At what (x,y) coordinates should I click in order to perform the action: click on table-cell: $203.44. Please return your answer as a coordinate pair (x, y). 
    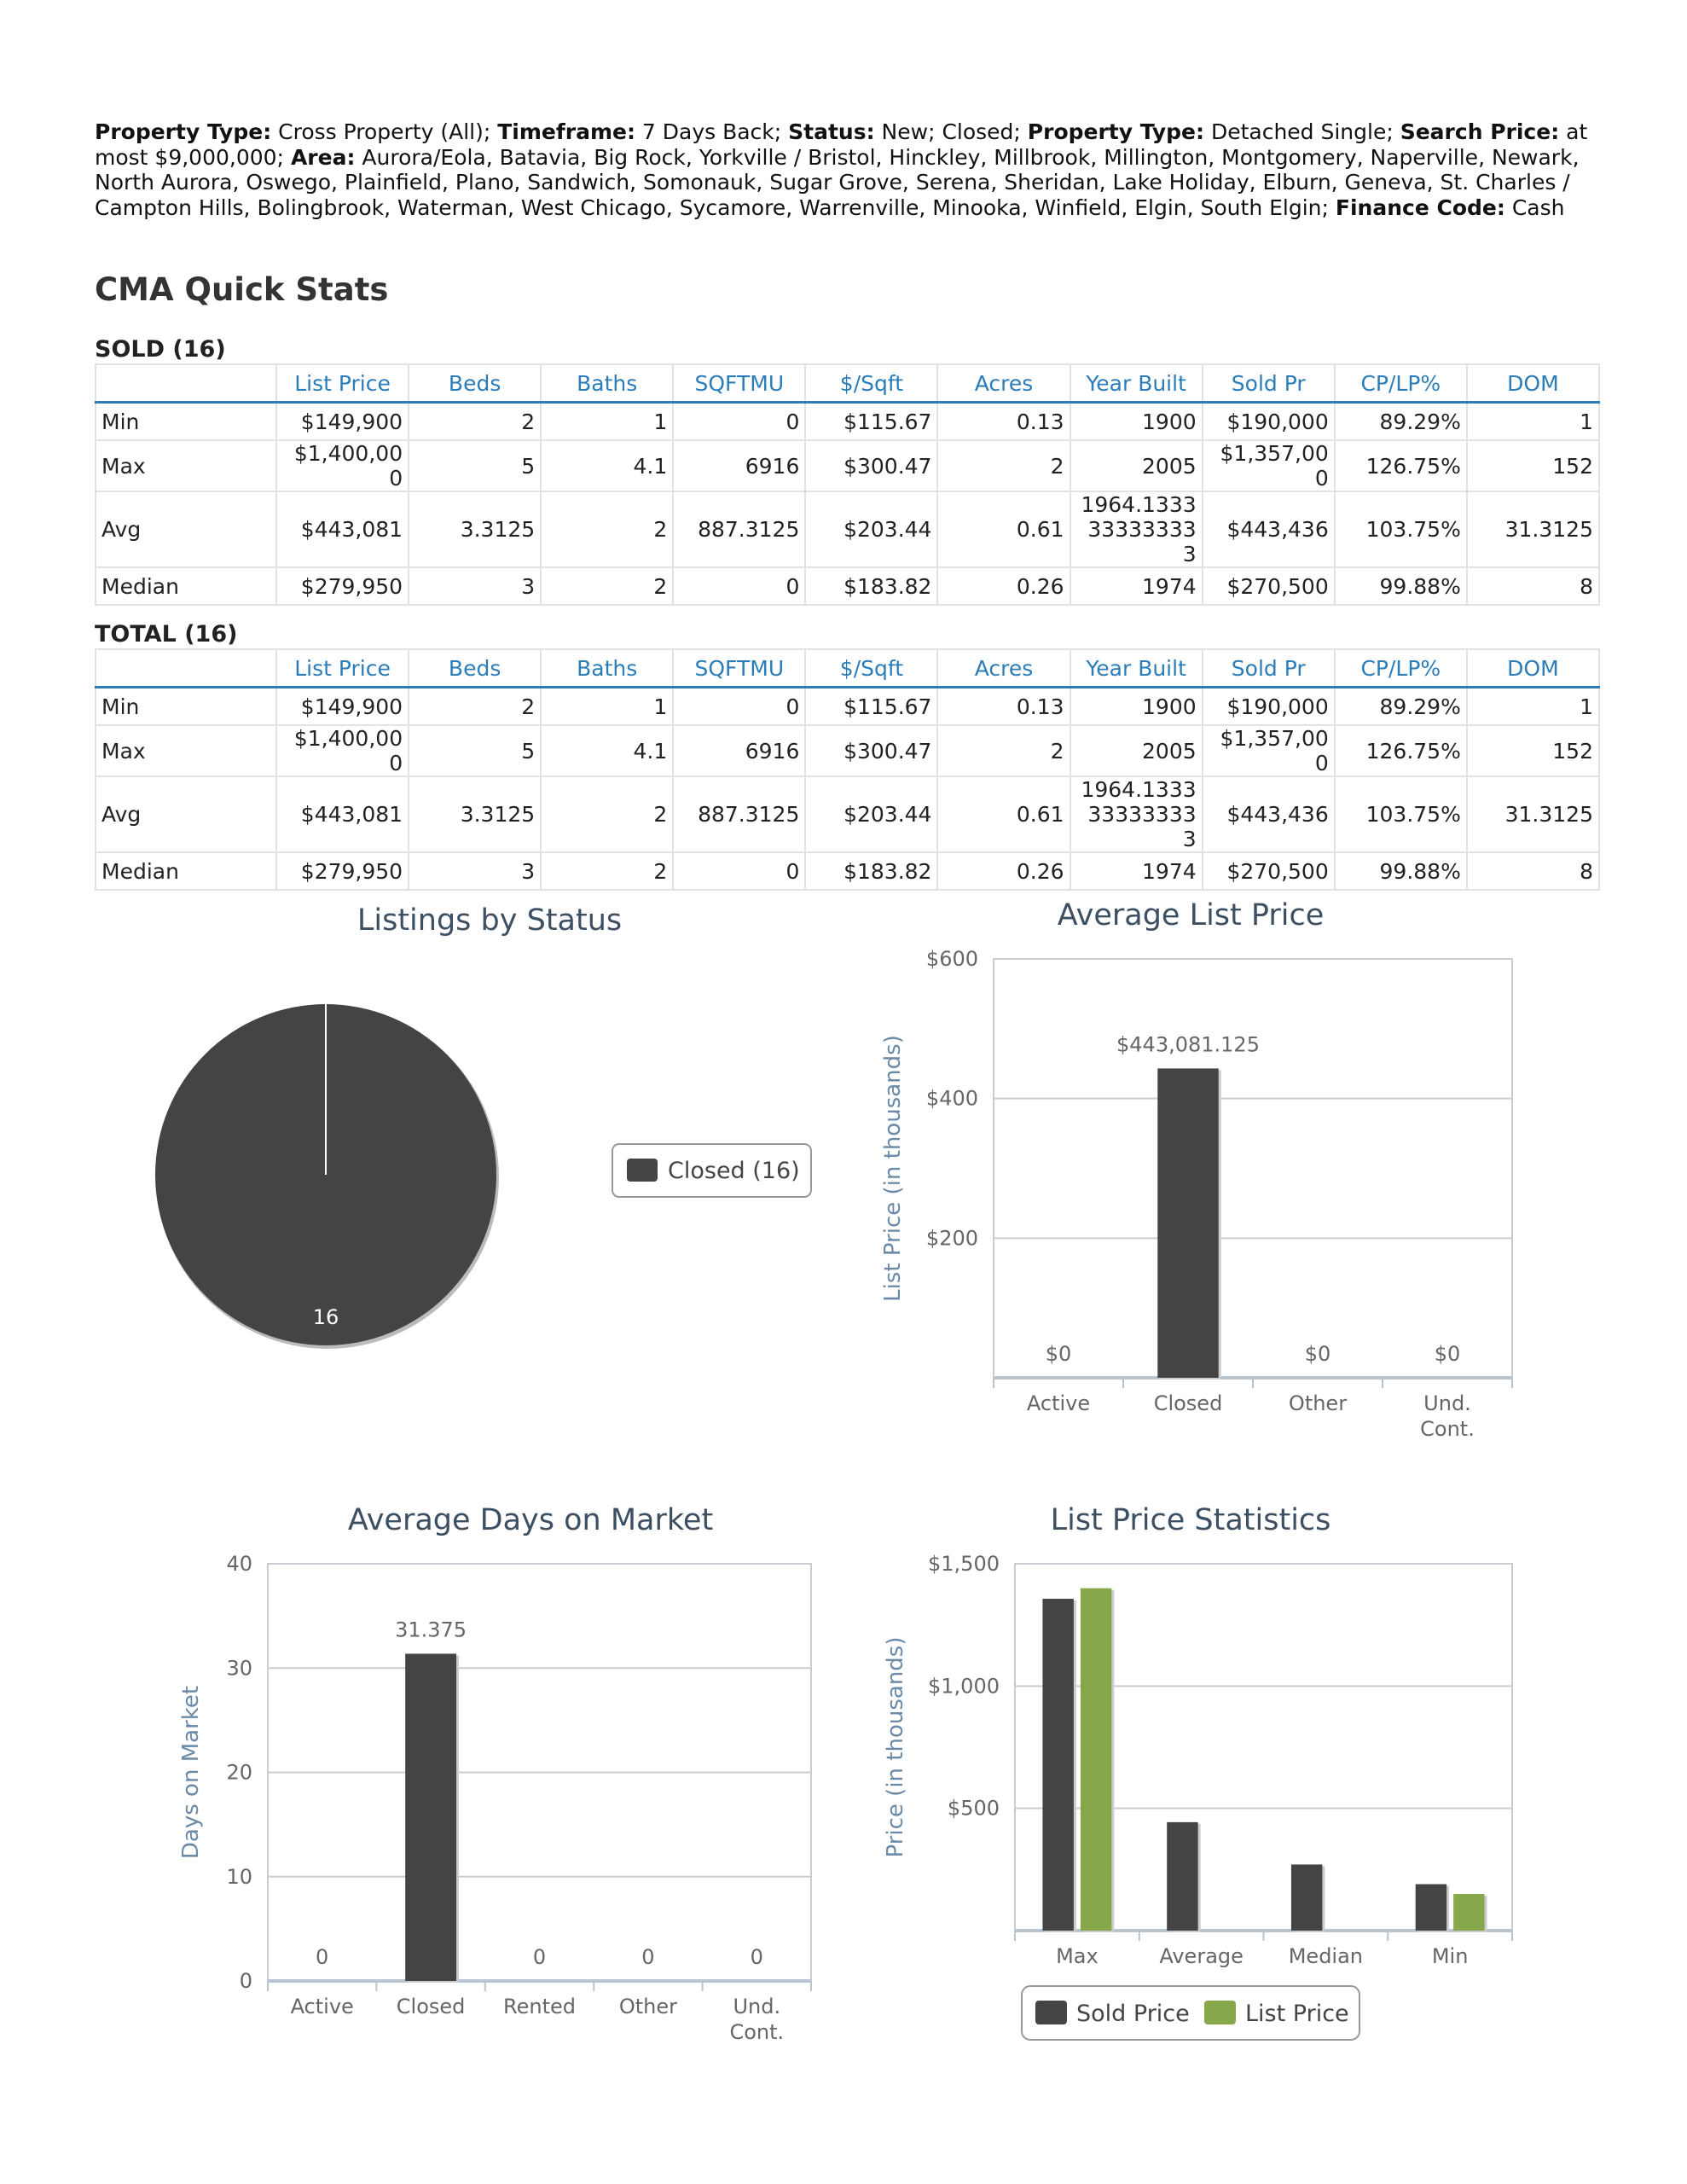
    Looking at the image, I should click on (871, 814).